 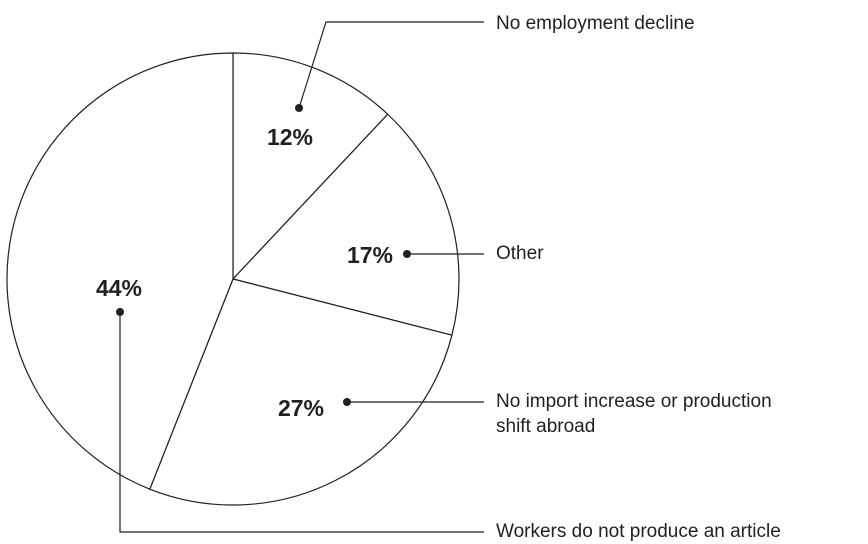 What do you see at coordinates (310, 166) in the screenshot?
I see `slice-no-employment-decline` at bounding box center [310, 166].